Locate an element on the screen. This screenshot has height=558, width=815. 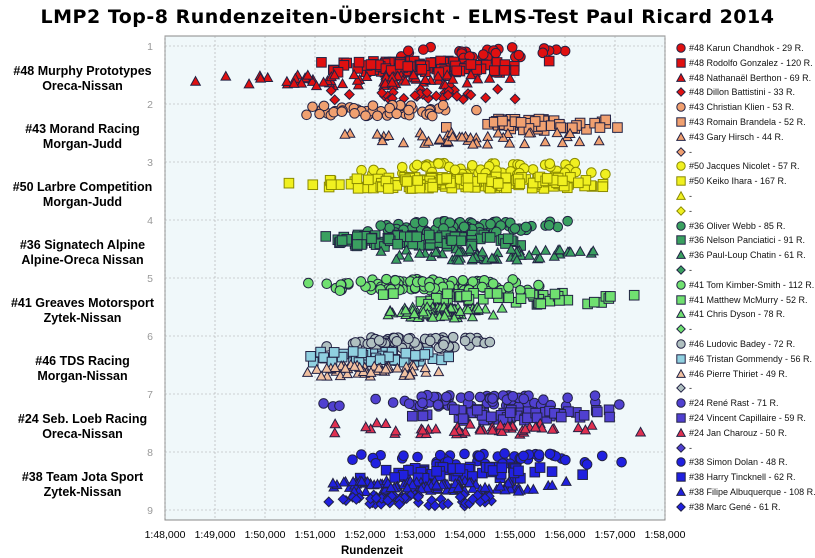
x-tick-label: 1:48,000 is located at coordinates (165, 535).